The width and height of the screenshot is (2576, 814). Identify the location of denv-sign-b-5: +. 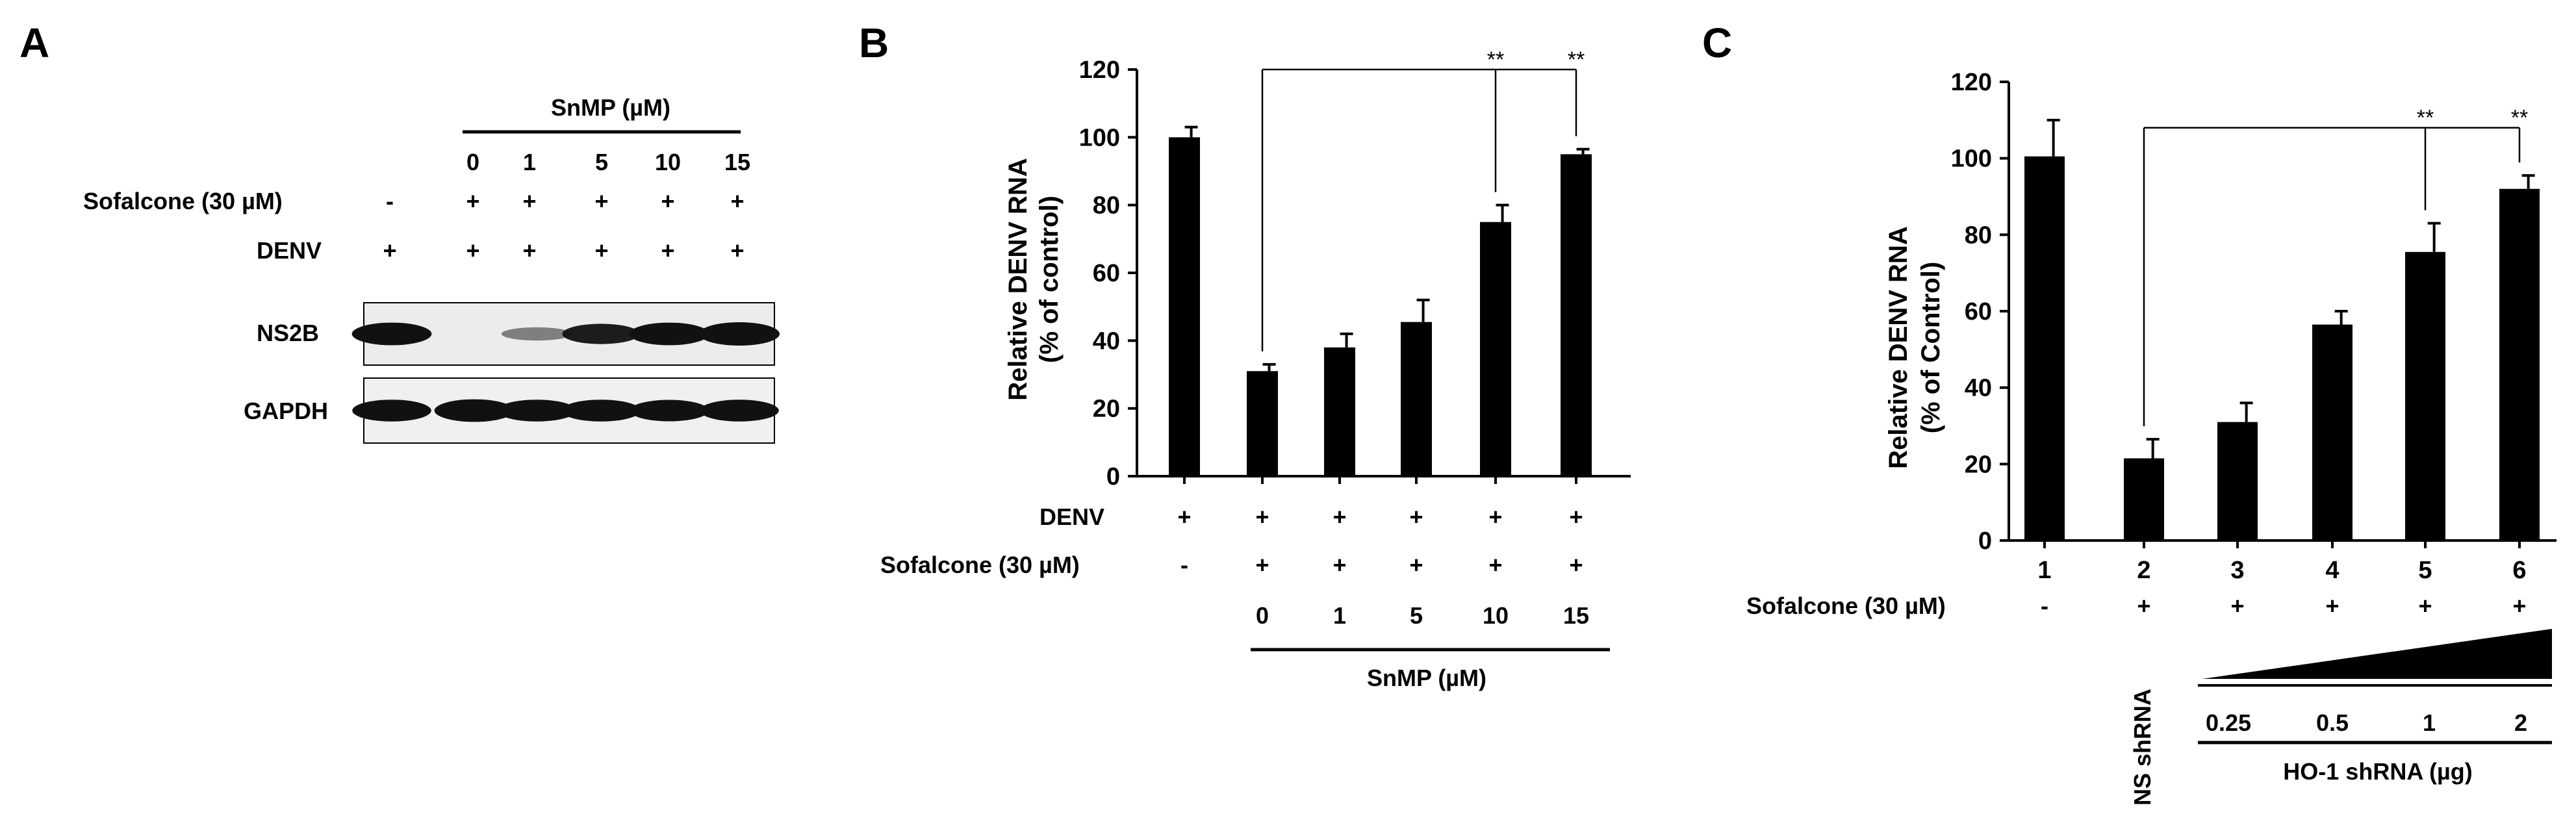
(1576, 516).